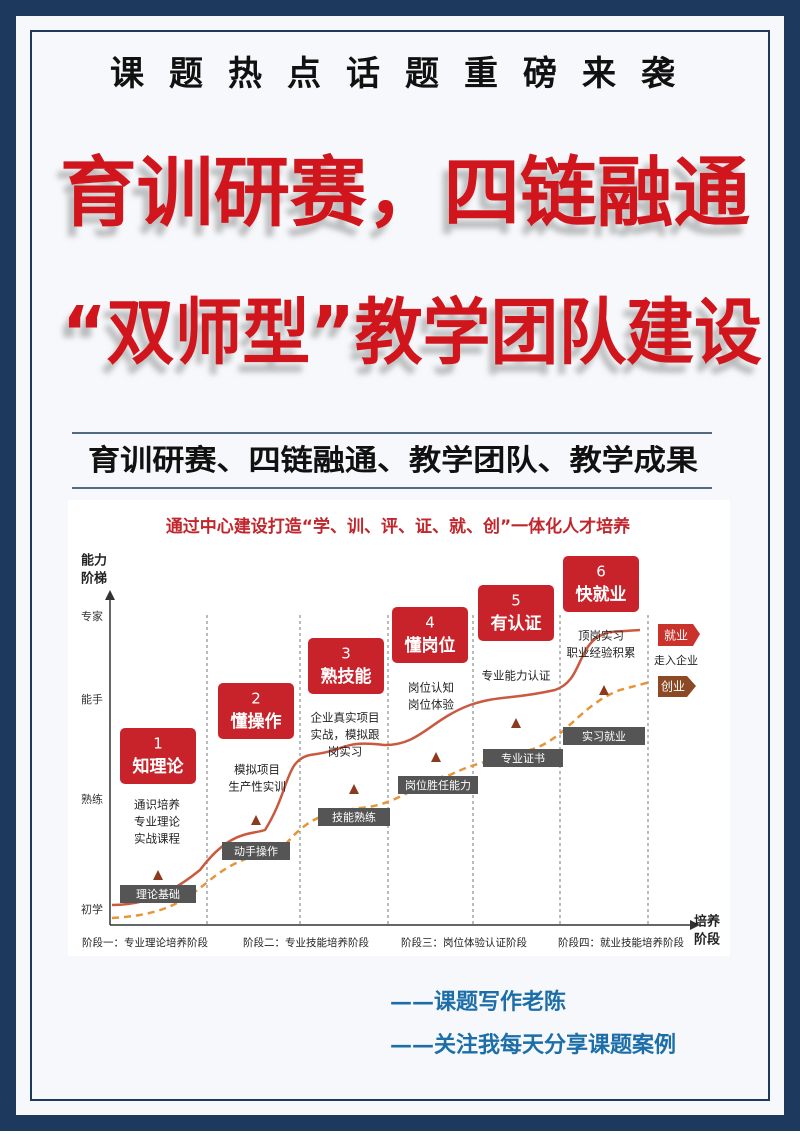 The width and height of the screenshot is (800, 1135). What do you see at coordinates (345, 752) in the screenshot?
I see `step-detail: 岗实习` at bounding box center [345, 752].